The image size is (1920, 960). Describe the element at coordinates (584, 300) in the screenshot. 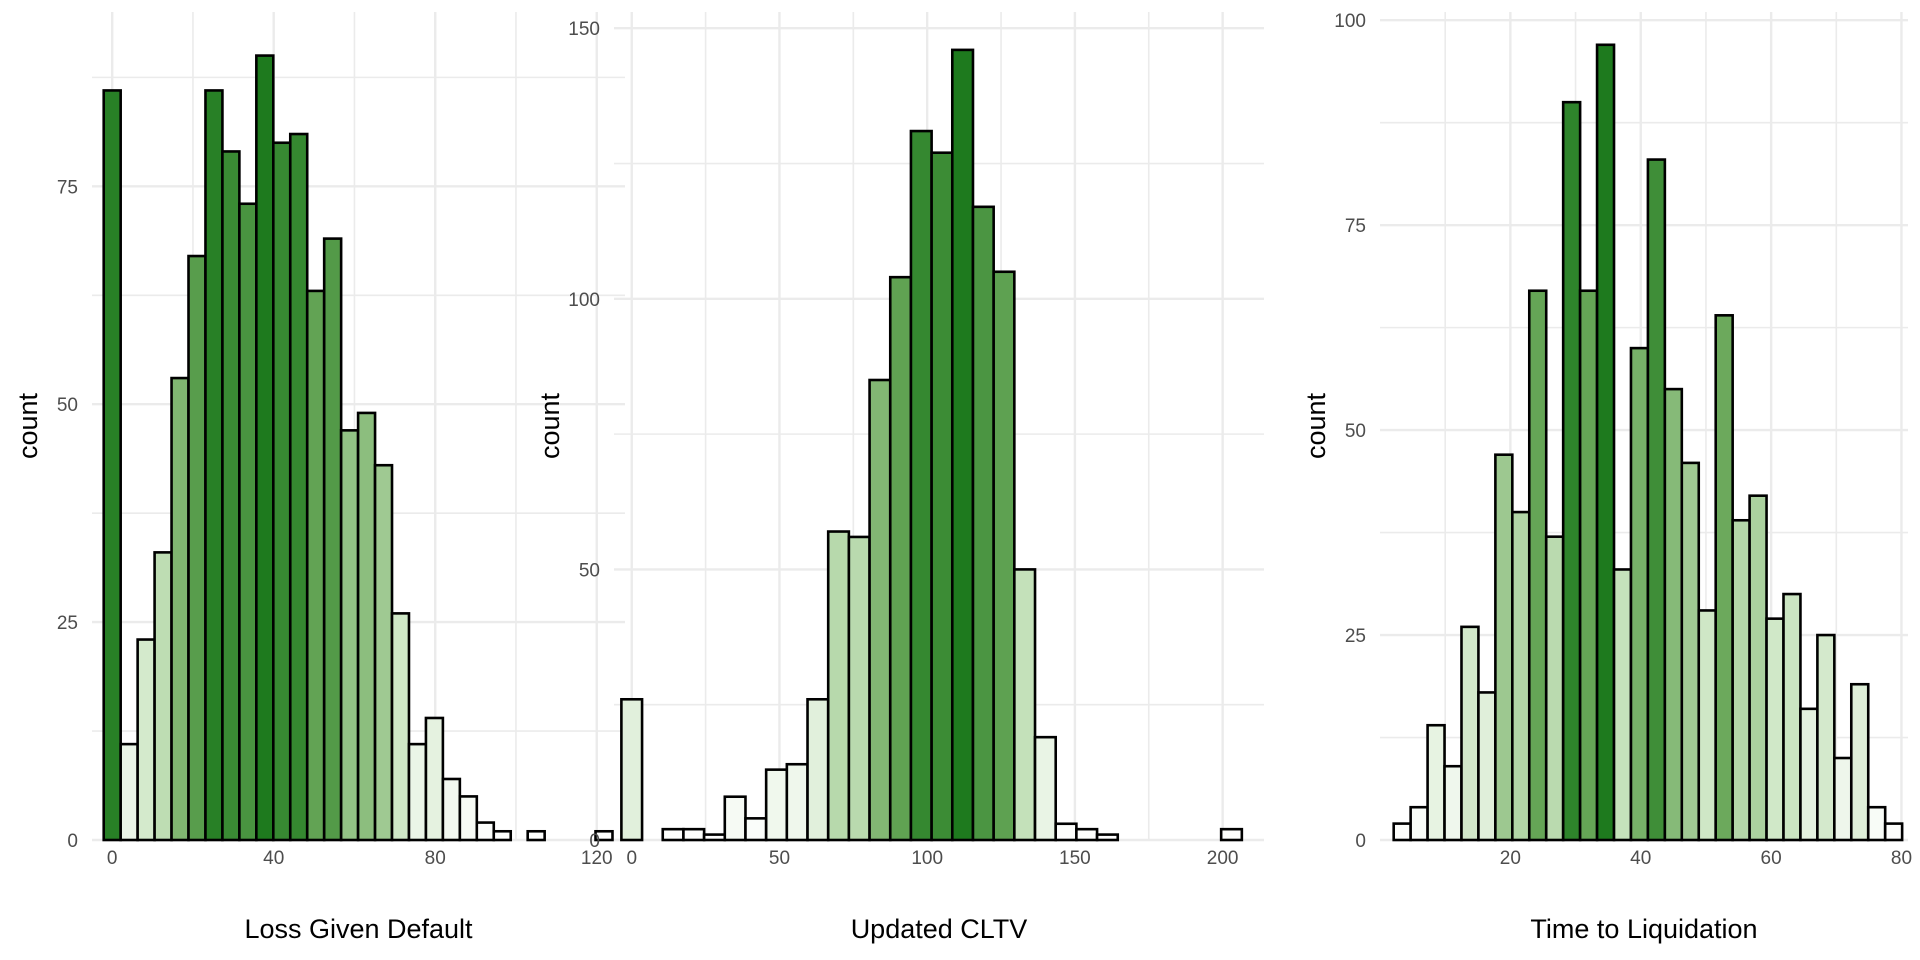

I see `y-tick-label: 100` at that location.